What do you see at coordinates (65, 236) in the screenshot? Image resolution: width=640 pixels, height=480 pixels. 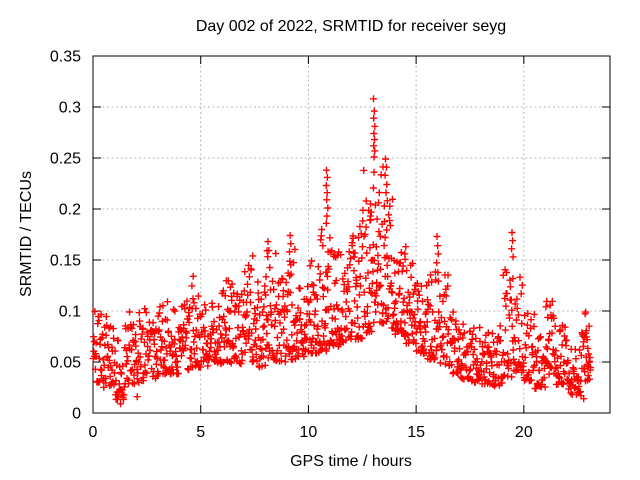 I see `y-tick-labels: 0 0.05 0.1 0.15 0.2 0.25 0.3 0.35` at bounding box center [65, 236].